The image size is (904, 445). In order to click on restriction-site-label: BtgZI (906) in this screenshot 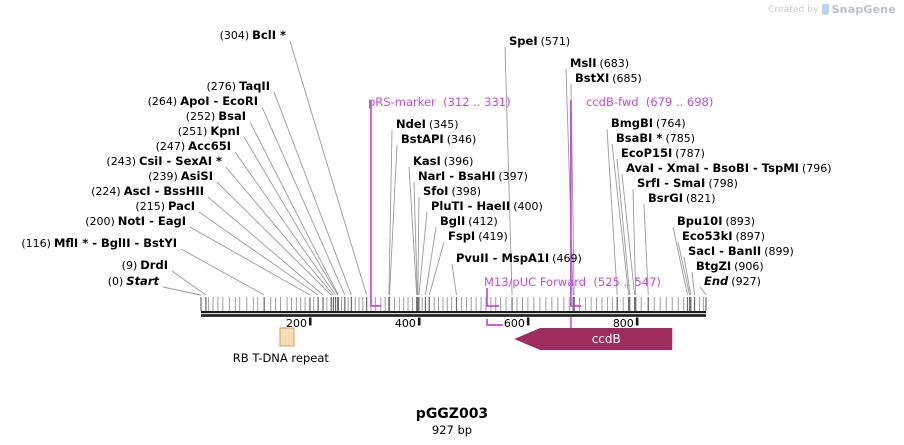, I will do `click(730, 266)`.